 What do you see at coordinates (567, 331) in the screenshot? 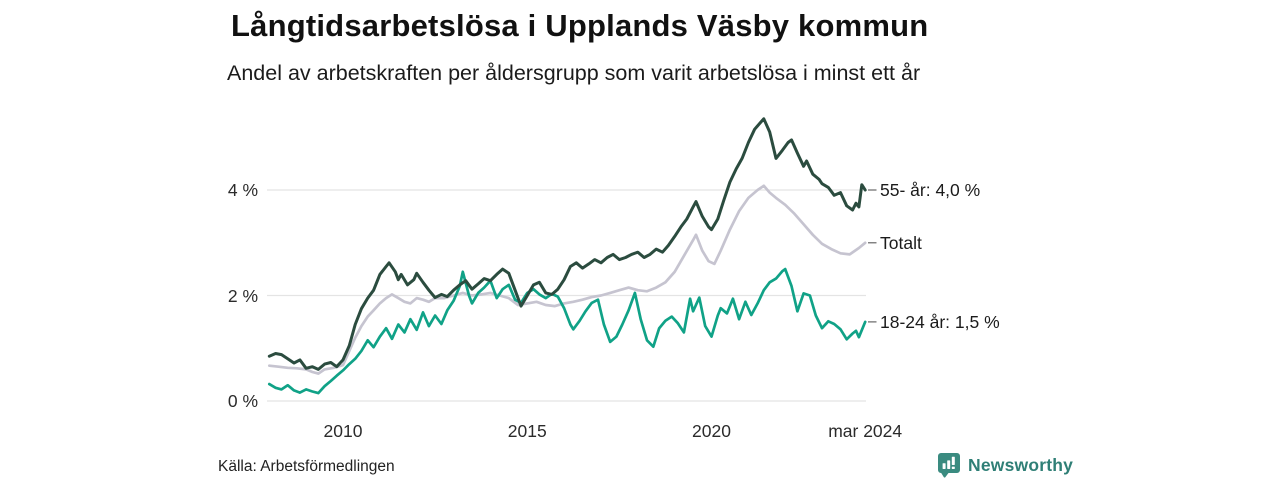
I see `series-line-18-24-r` at bounding box center [567, 331].